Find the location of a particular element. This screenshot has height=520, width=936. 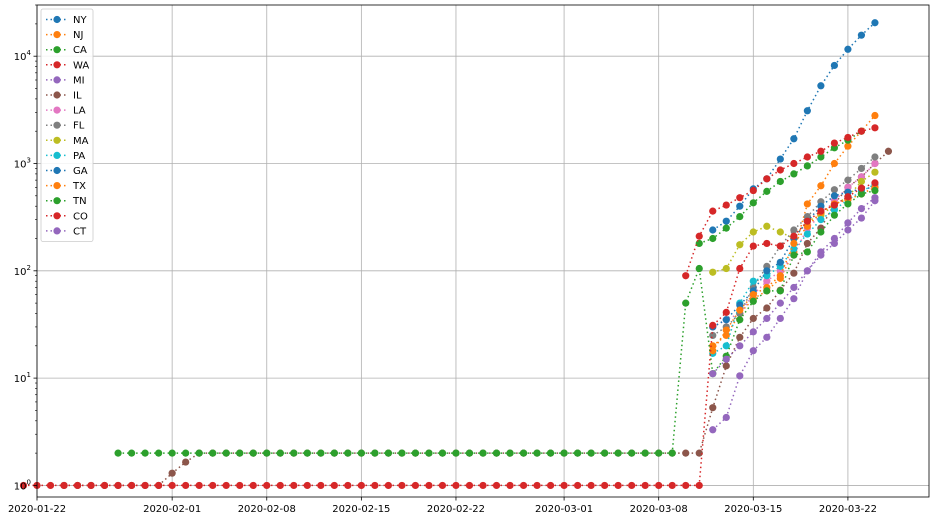

legend-label: MA is located at coordinates (81, 141).